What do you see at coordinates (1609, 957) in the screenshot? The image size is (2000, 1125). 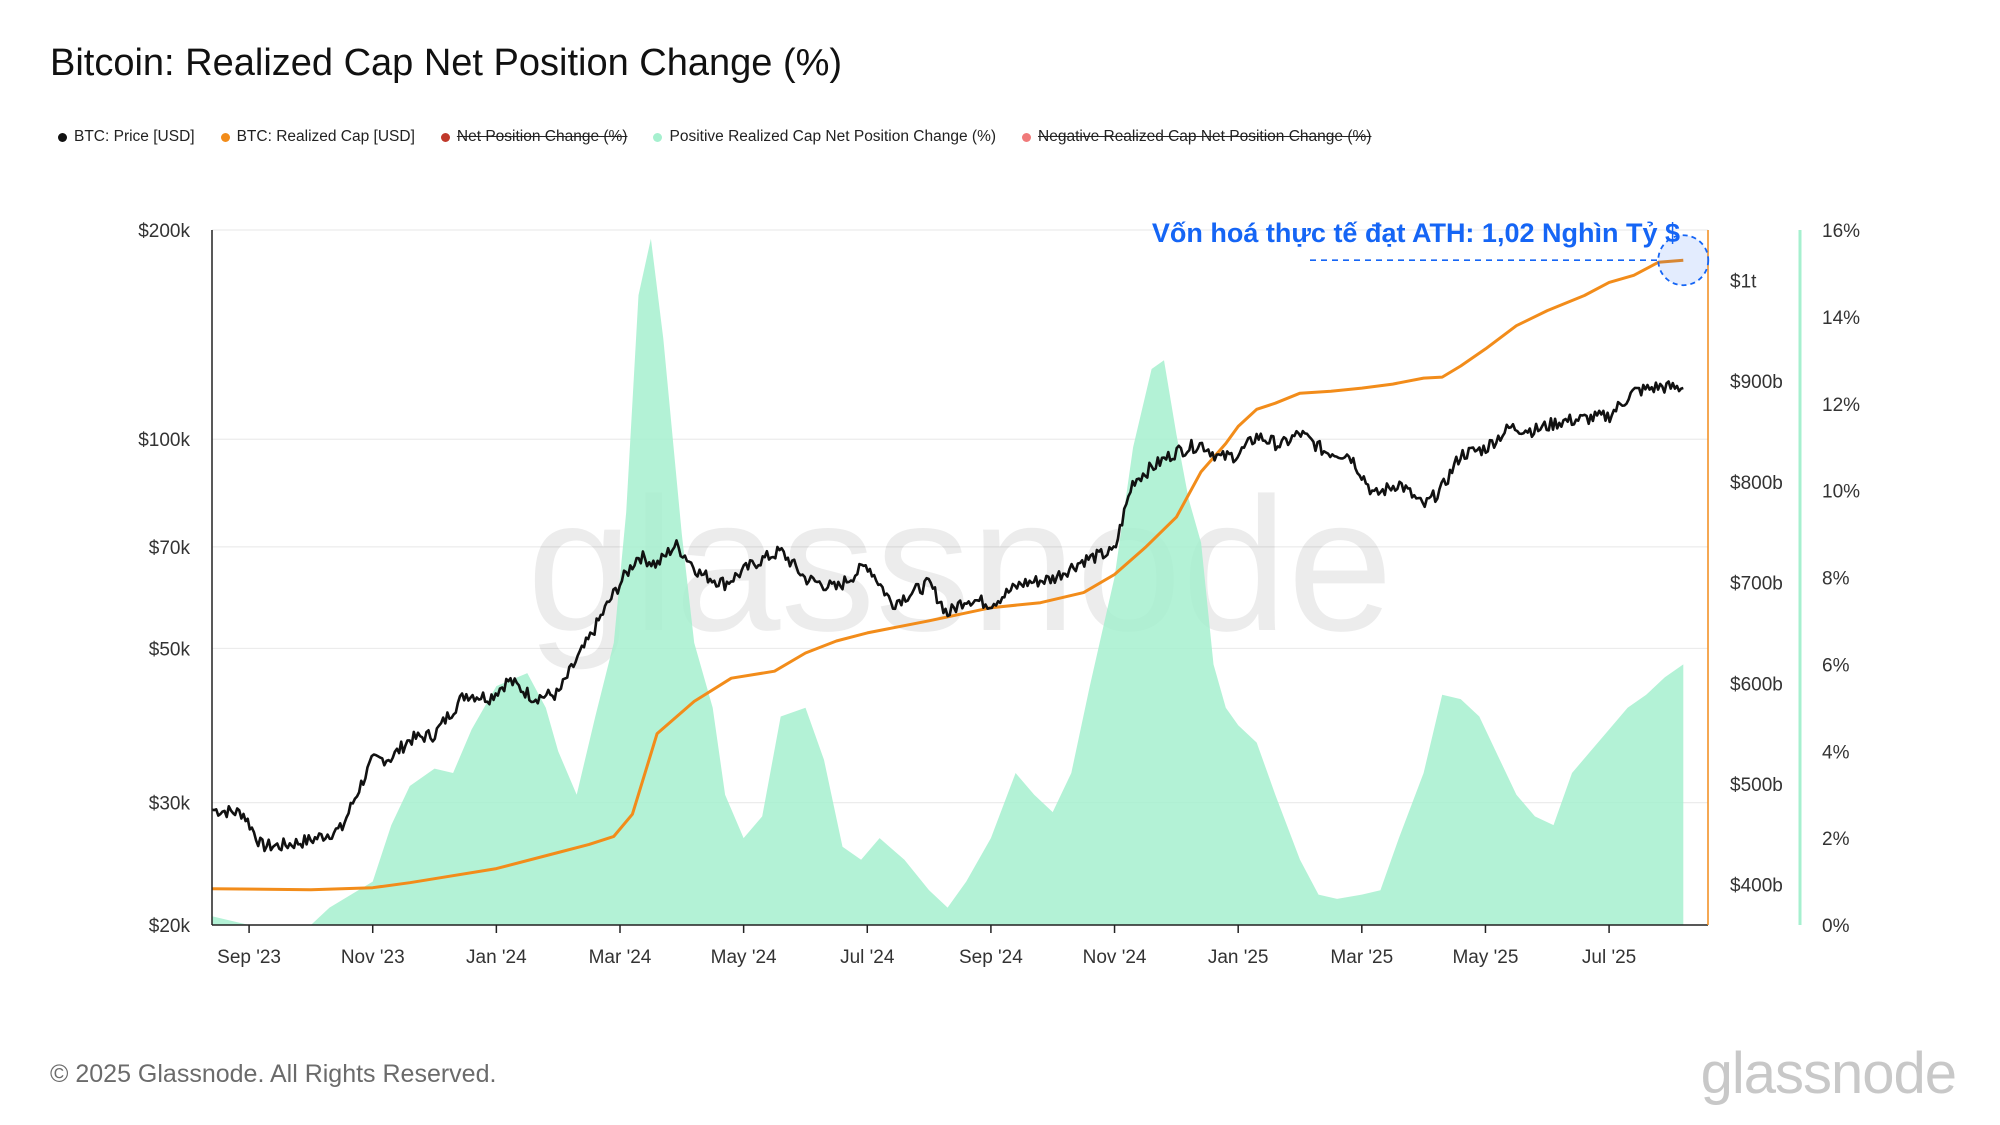 I see `x-tick-label: Jul '25` at bounding box center [1609, 957].